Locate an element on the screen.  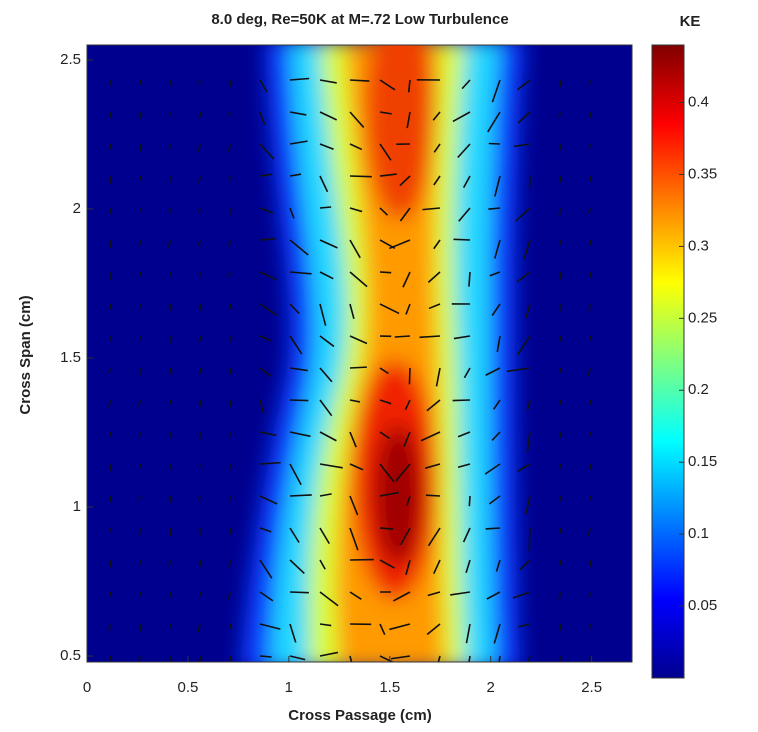
y-axis-label: Cross Span (cm) is located at coordinates (25, 354).